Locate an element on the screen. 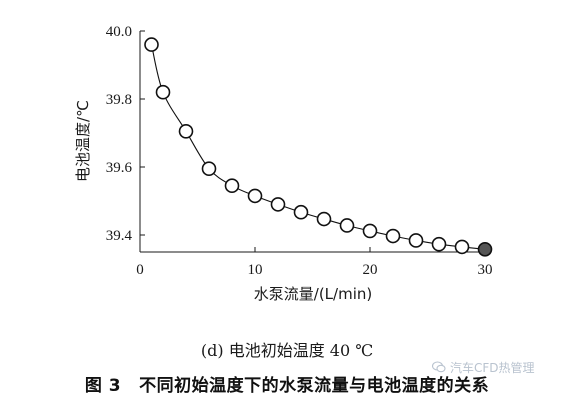 This screenshot has width=574, height=401. x-tick-label: 0 is located at coordinates (140, 270).